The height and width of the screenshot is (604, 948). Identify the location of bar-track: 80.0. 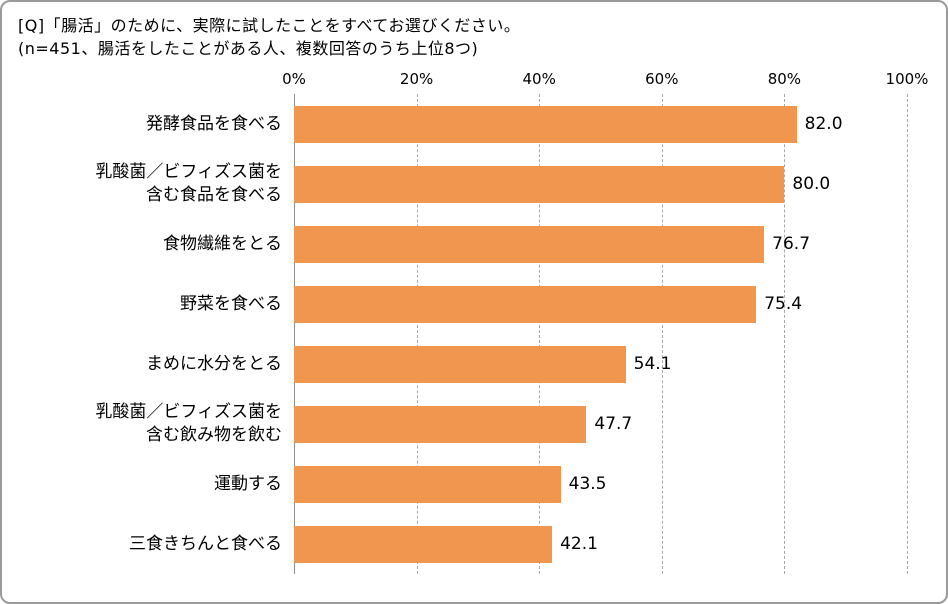
(600, 184).